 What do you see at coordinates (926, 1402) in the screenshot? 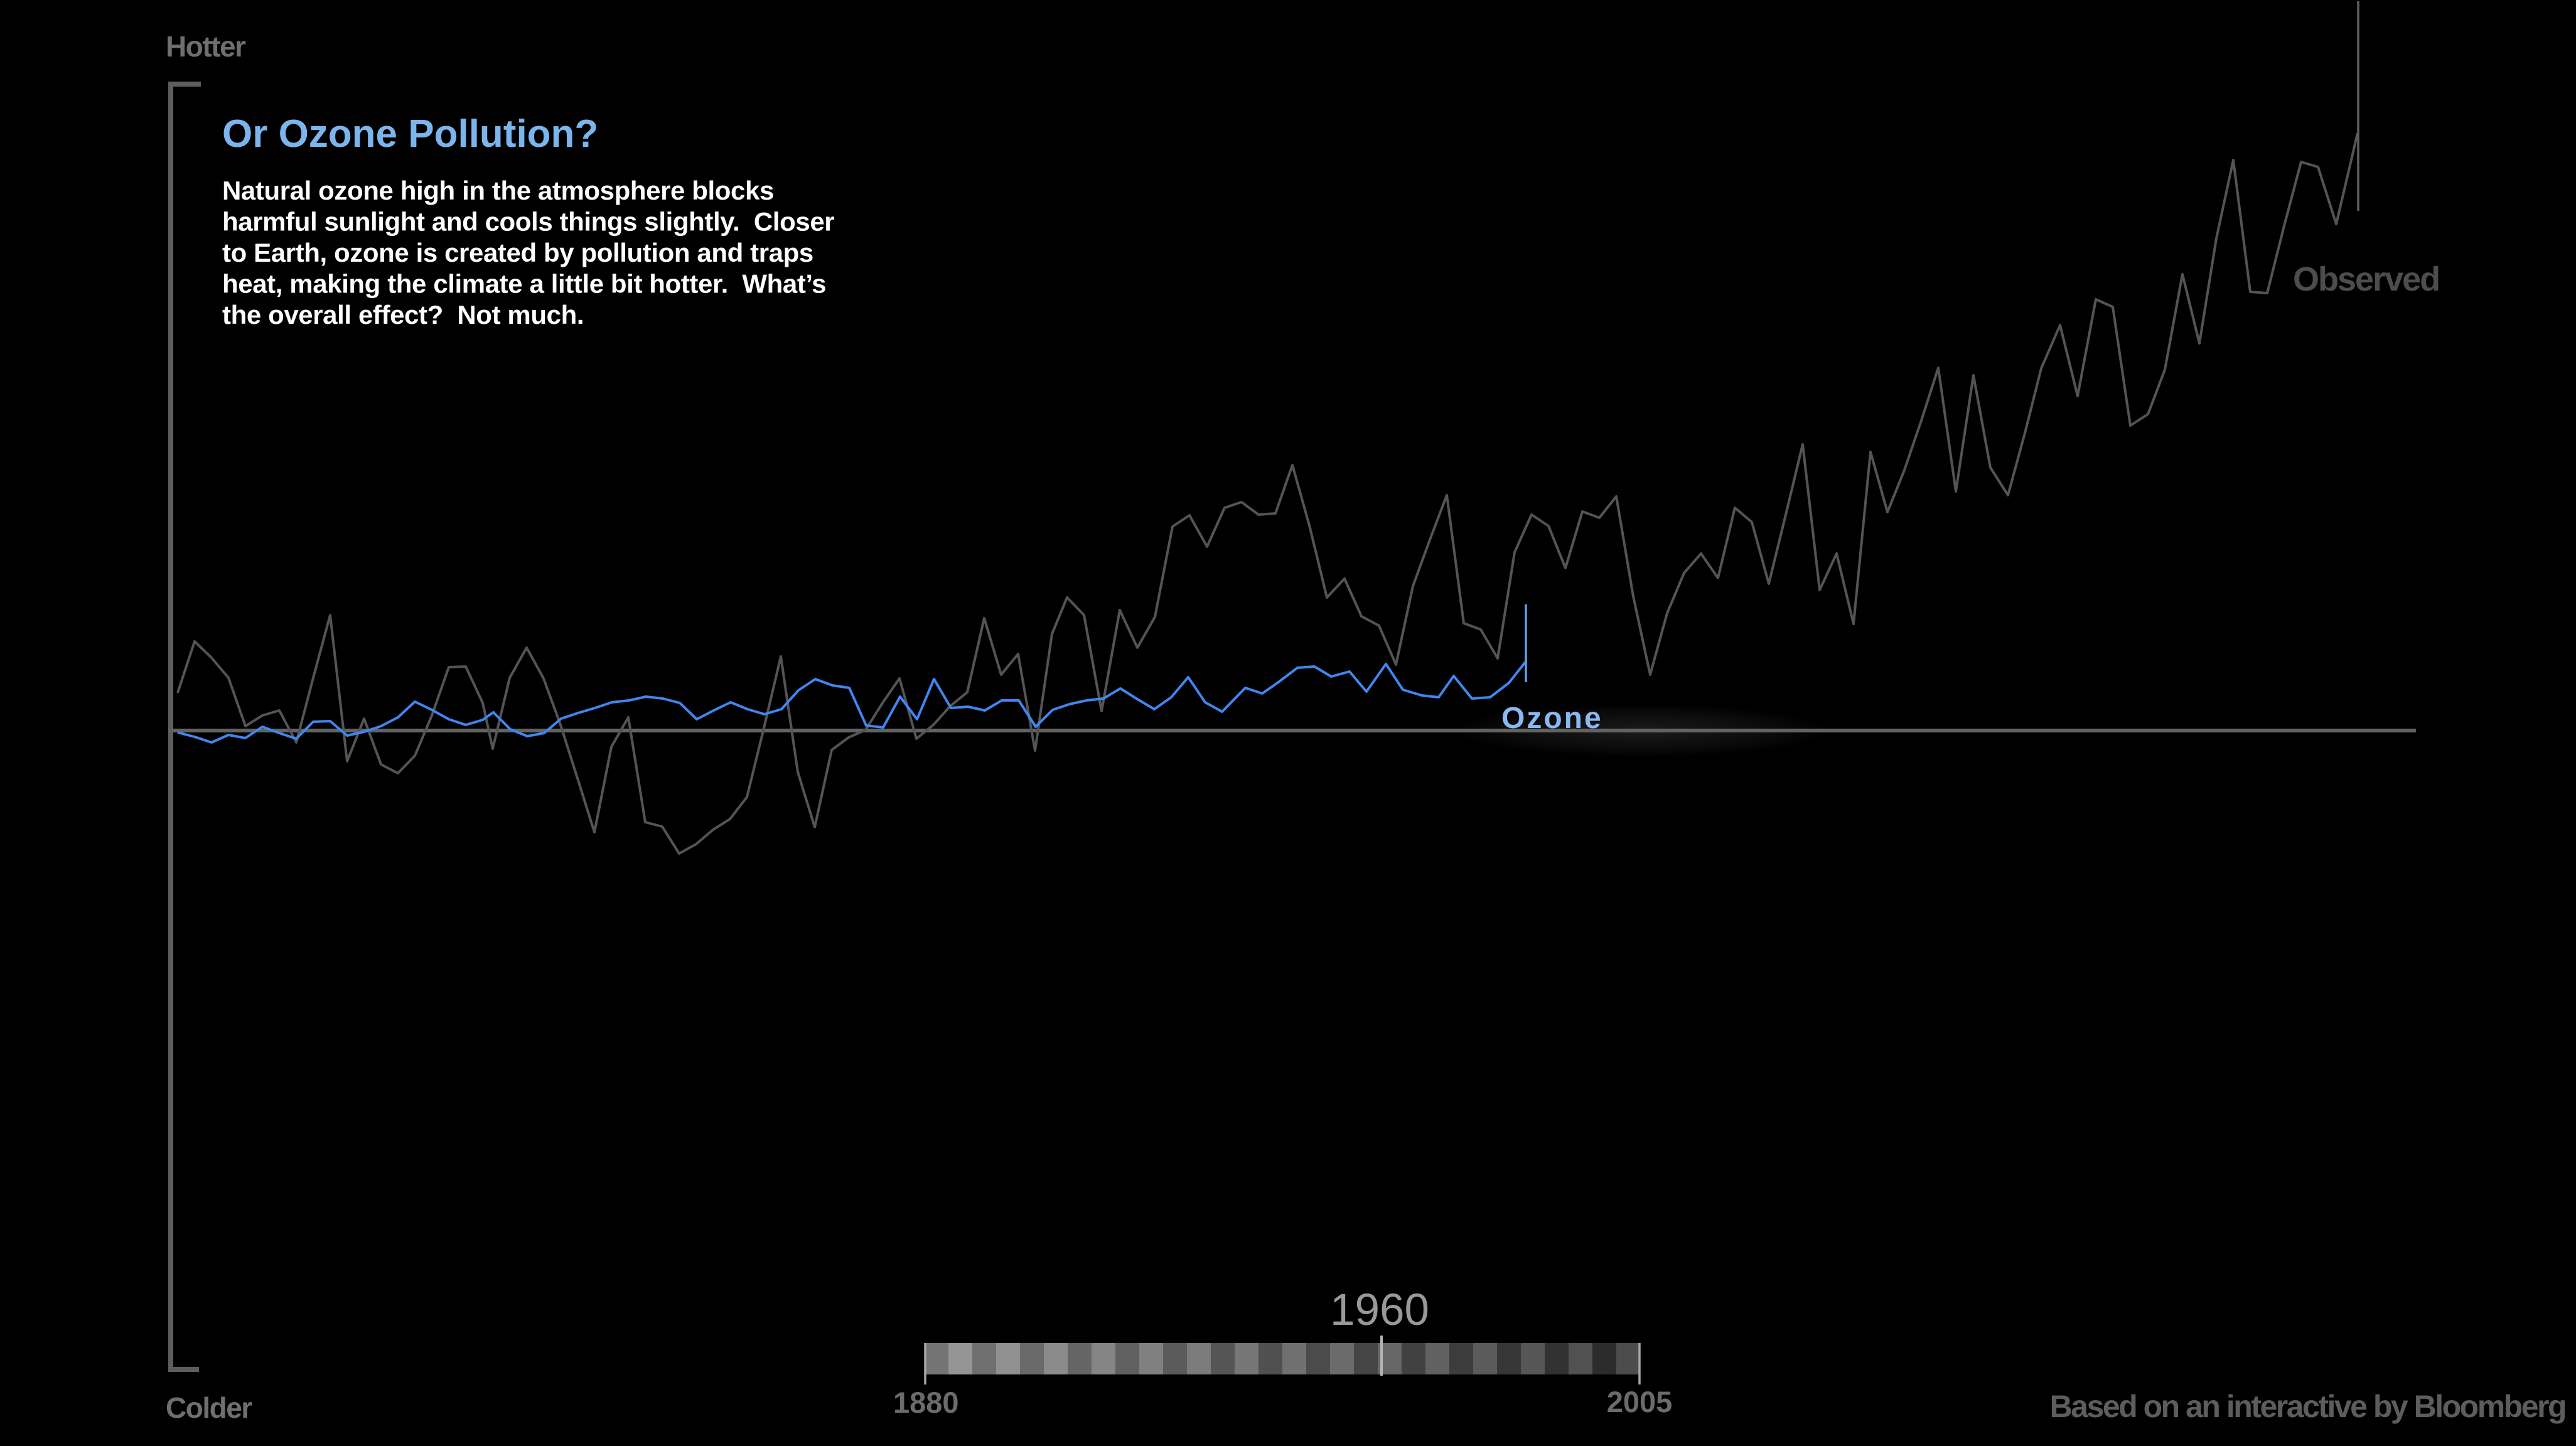
I see `svg-text: 1880` at bounding box center [926, 1402].